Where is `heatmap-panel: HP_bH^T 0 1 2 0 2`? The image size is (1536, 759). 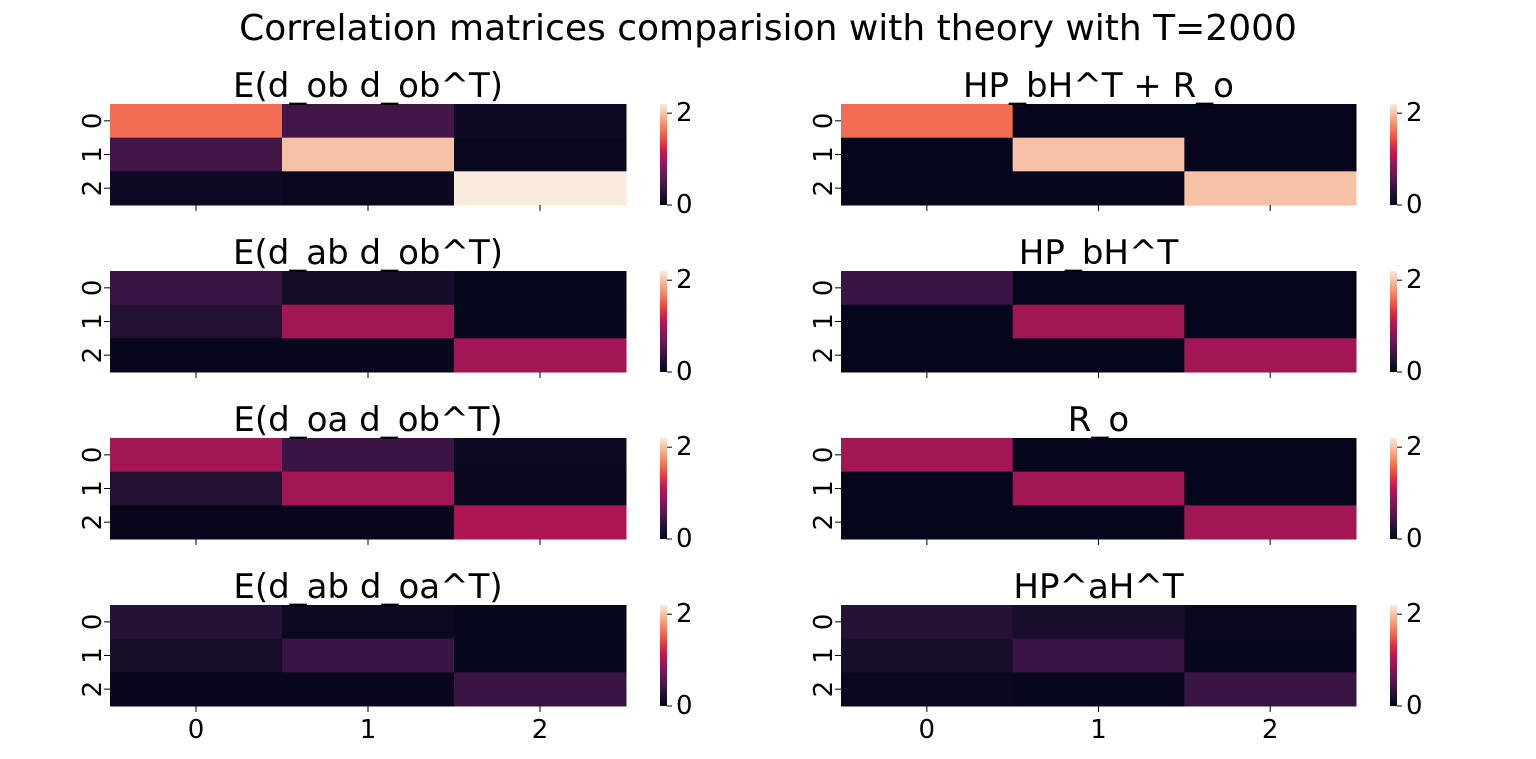
heatmap-panel: HP_bH^T 0 1 2 0 2 is located at coordinates (1116, 310).